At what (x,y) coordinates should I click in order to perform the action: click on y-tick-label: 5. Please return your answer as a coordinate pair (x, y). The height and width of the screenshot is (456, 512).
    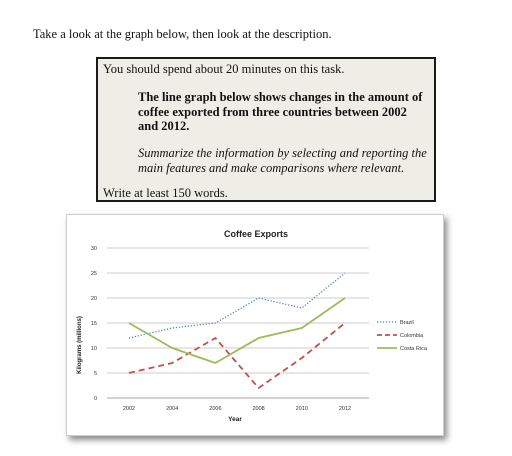
    Looking at the image, I should click on (95, 374).